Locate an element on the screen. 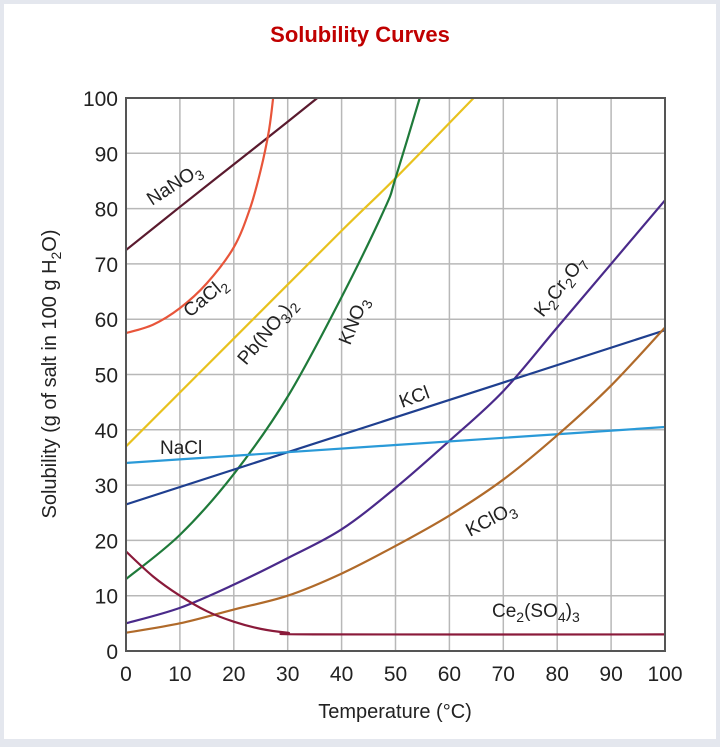 The height and width of the screenshot is (747, 720). y-tick-label: 80 is located at coordinates (106, 210).